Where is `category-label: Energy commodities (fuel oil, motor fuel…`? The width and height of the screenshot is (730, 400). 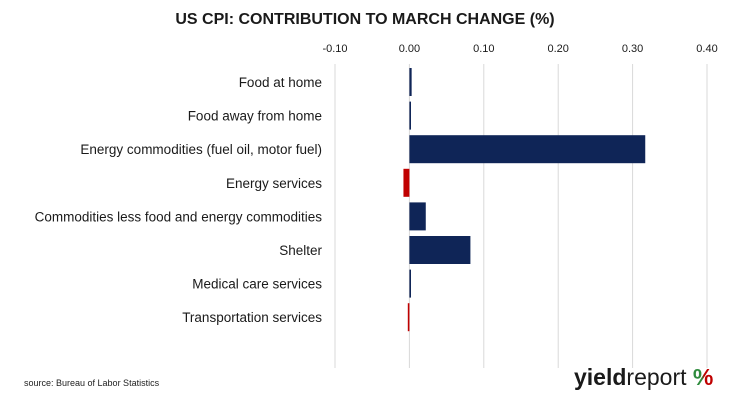 category-label: Energy commodities (fuel oil, motor fuel… is located at coordinates (201, 149).